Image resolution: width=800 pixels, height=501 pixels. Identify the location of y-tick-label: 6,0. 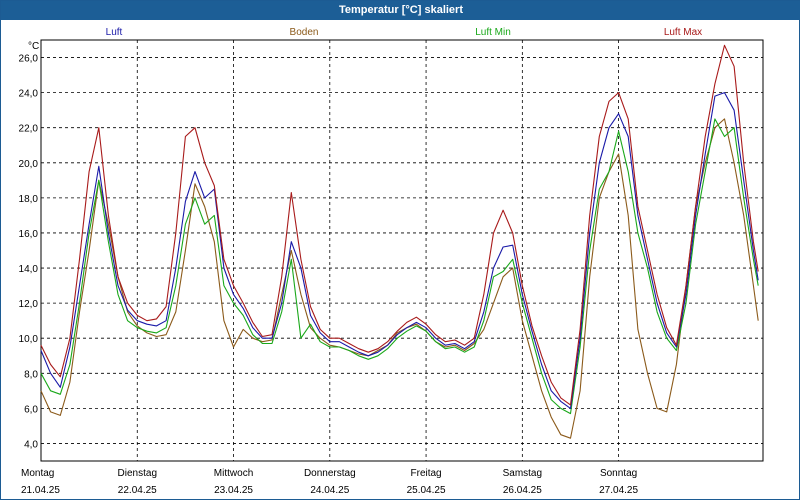
(31, 409).